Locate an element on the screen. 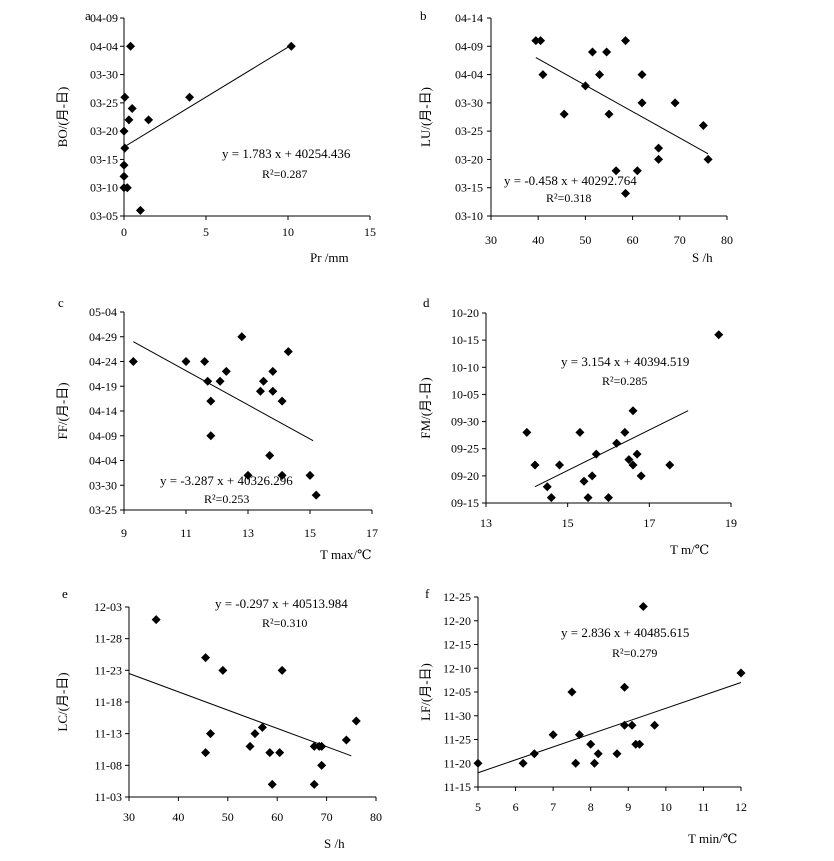 The height and width of the screenshot is (861, 834). y-tick-label: 10-20 is located at coordinates (465, 313).